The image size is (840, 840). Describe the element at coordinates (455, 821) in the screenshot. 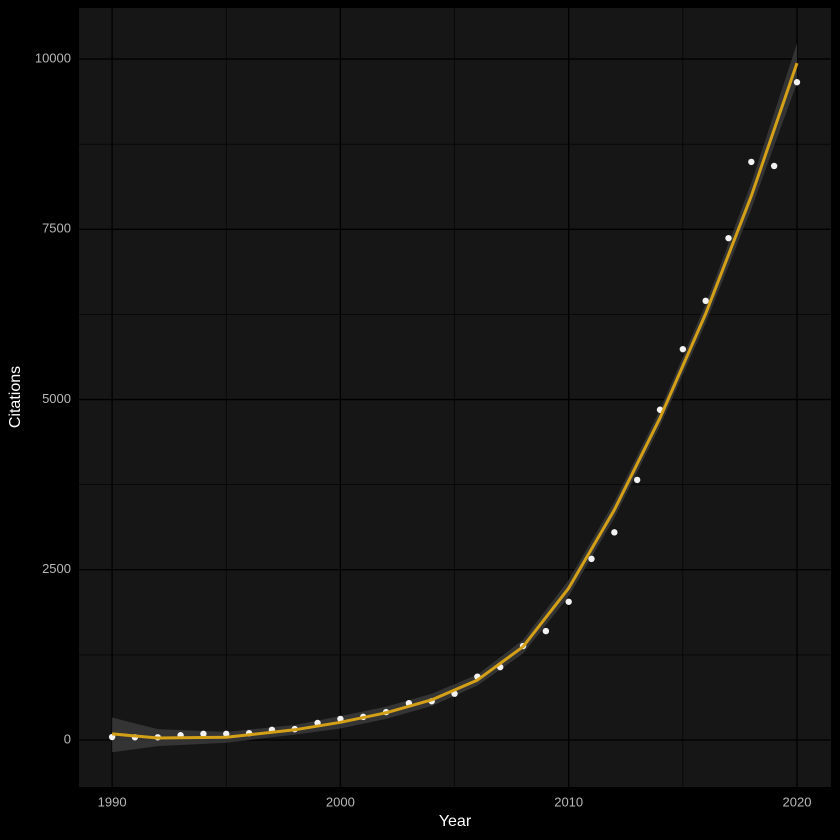

I see `x-axis-title: Year` at that location.